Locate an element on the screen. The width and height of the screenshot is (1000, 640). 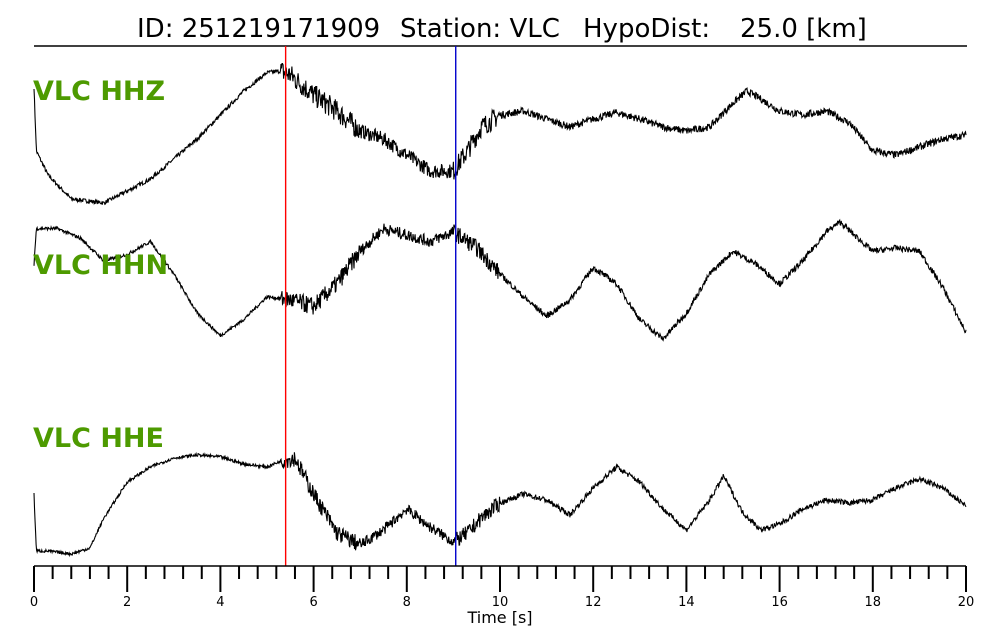
x-axis-label: Time [s] is located at coordinates (499, 617).